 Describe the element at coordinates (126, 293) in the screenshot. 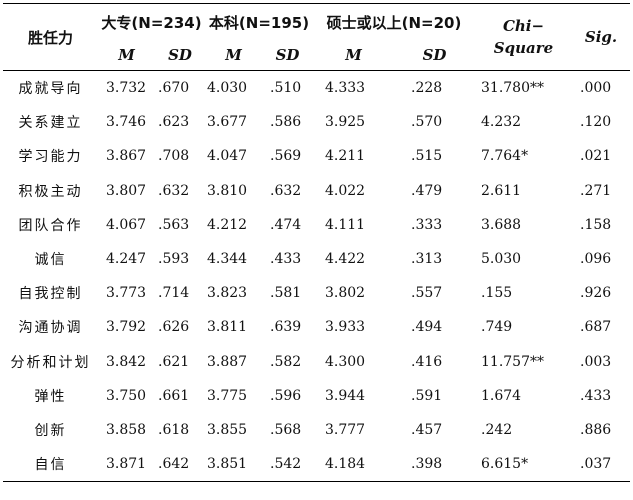

I see `mean-associate: 3.773` at that location.